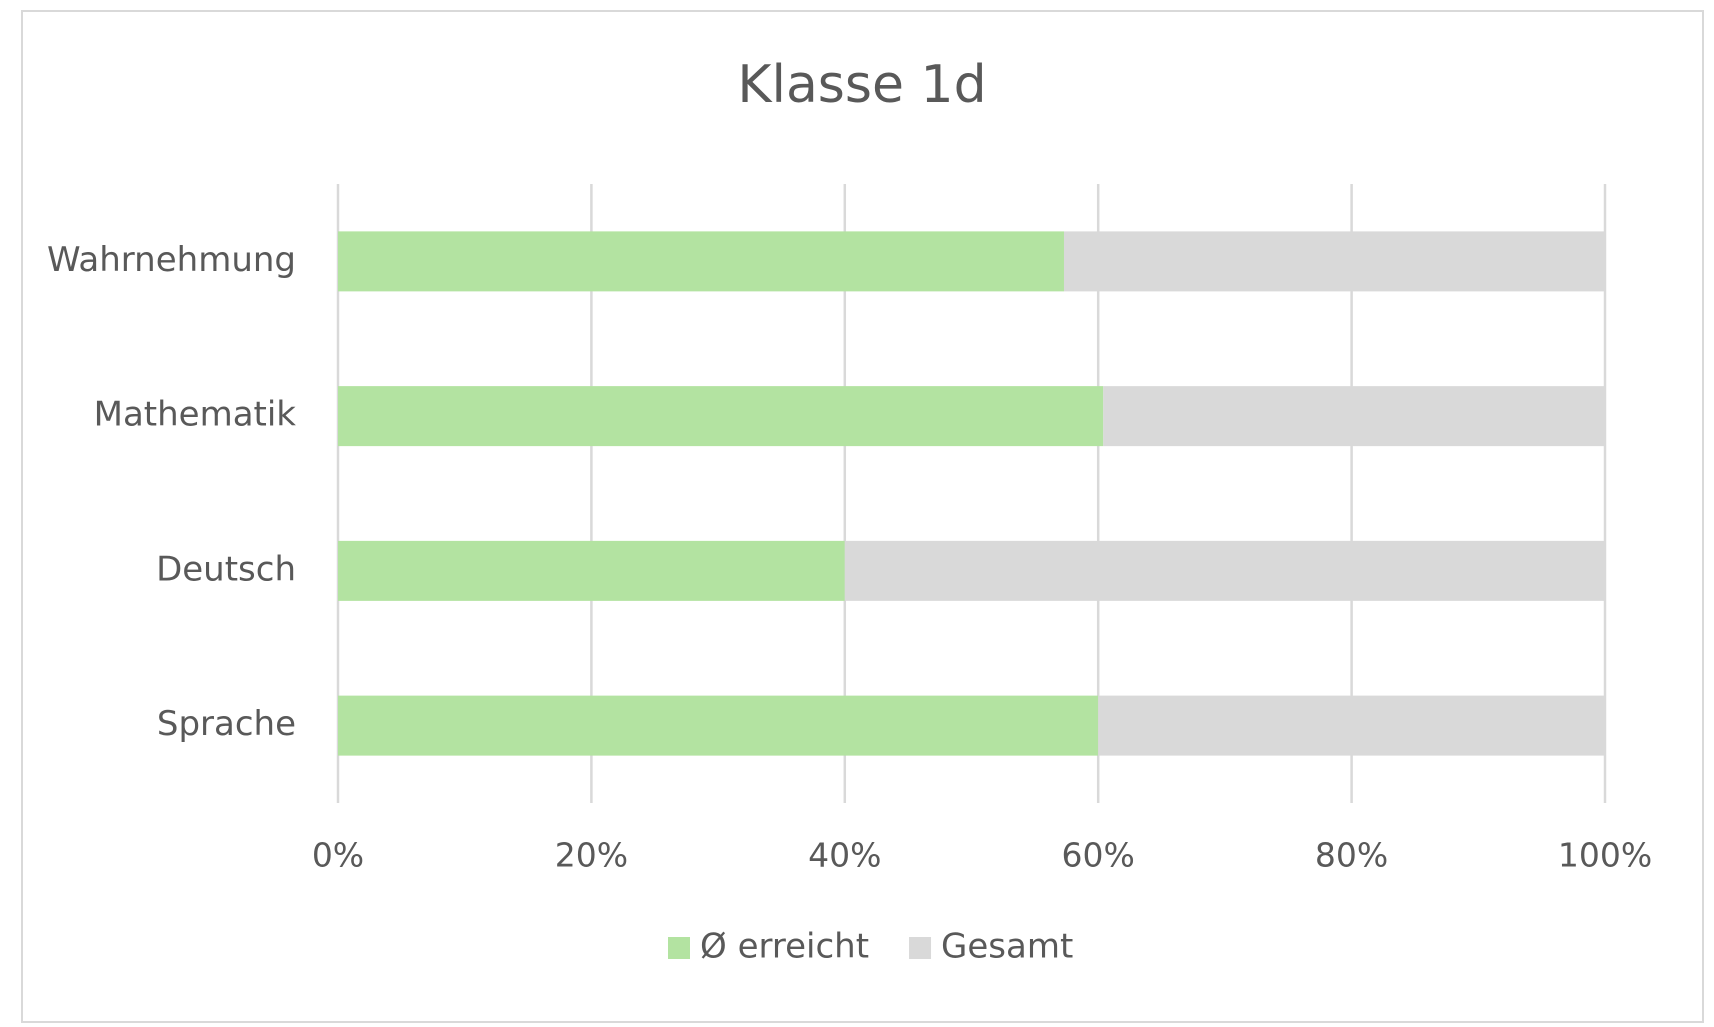 This screenshot has width=1714, height=1027. I want to click on y-tick-label: Wahrnehmung, so click(171, 260).